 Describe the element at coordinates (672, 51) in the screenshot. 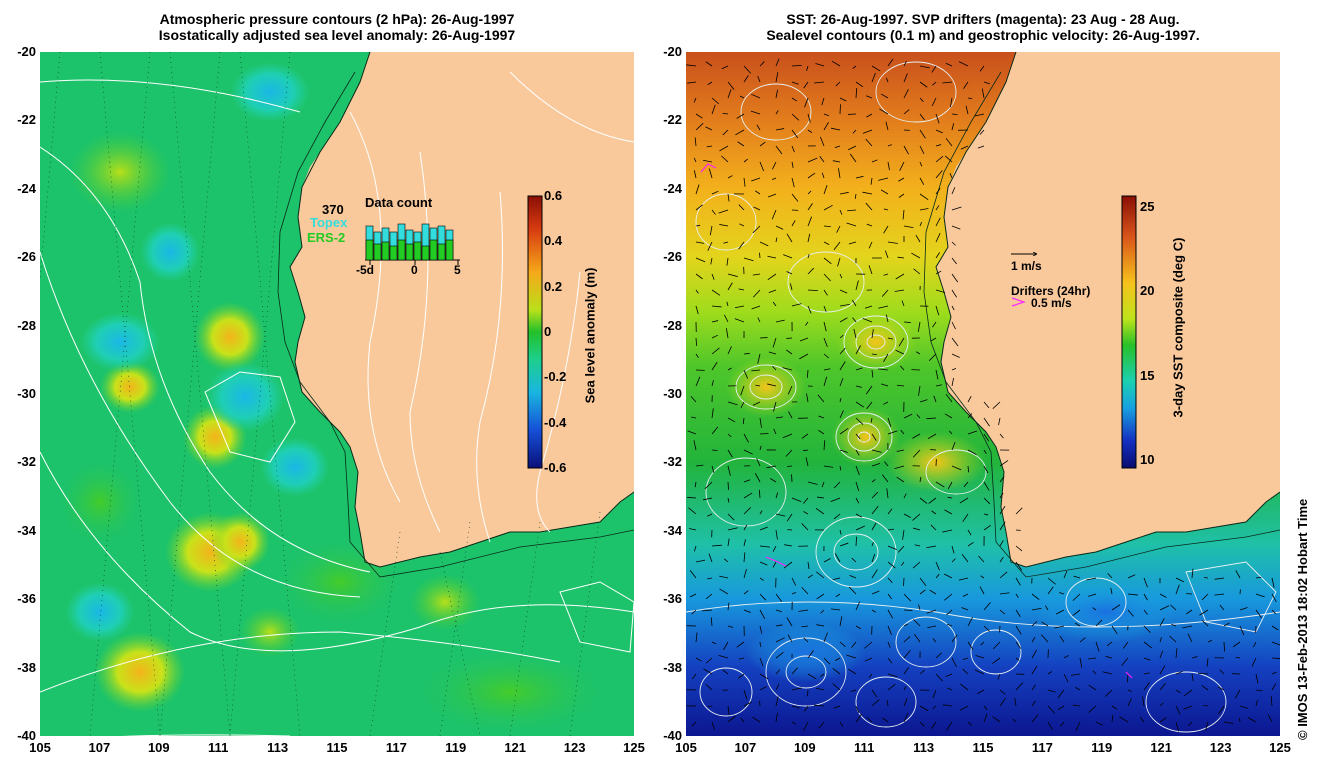

I see `y-tick-label: -20` at that location.